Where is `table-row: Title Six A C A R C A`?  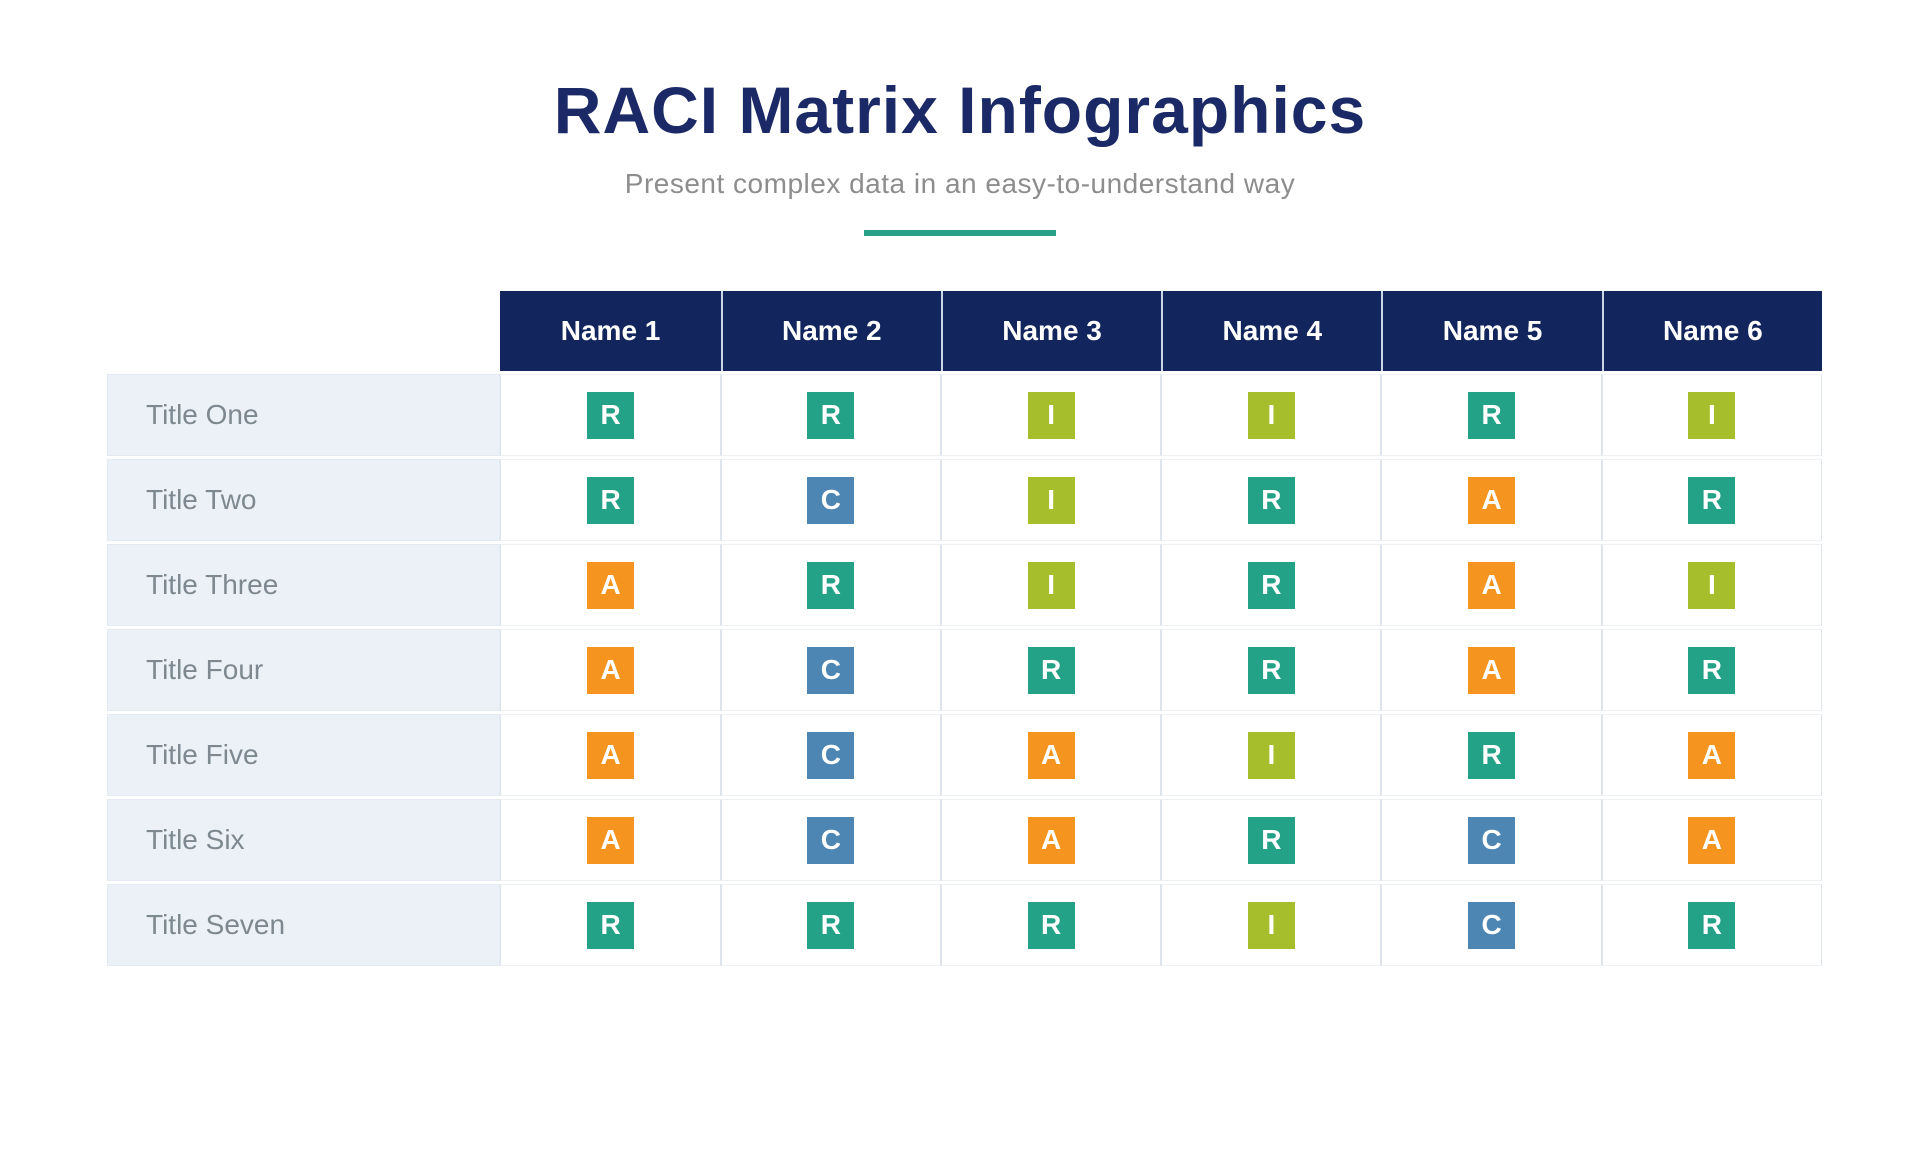 table-row: Title Six A C A R C A is located at coordinates (964, 840).